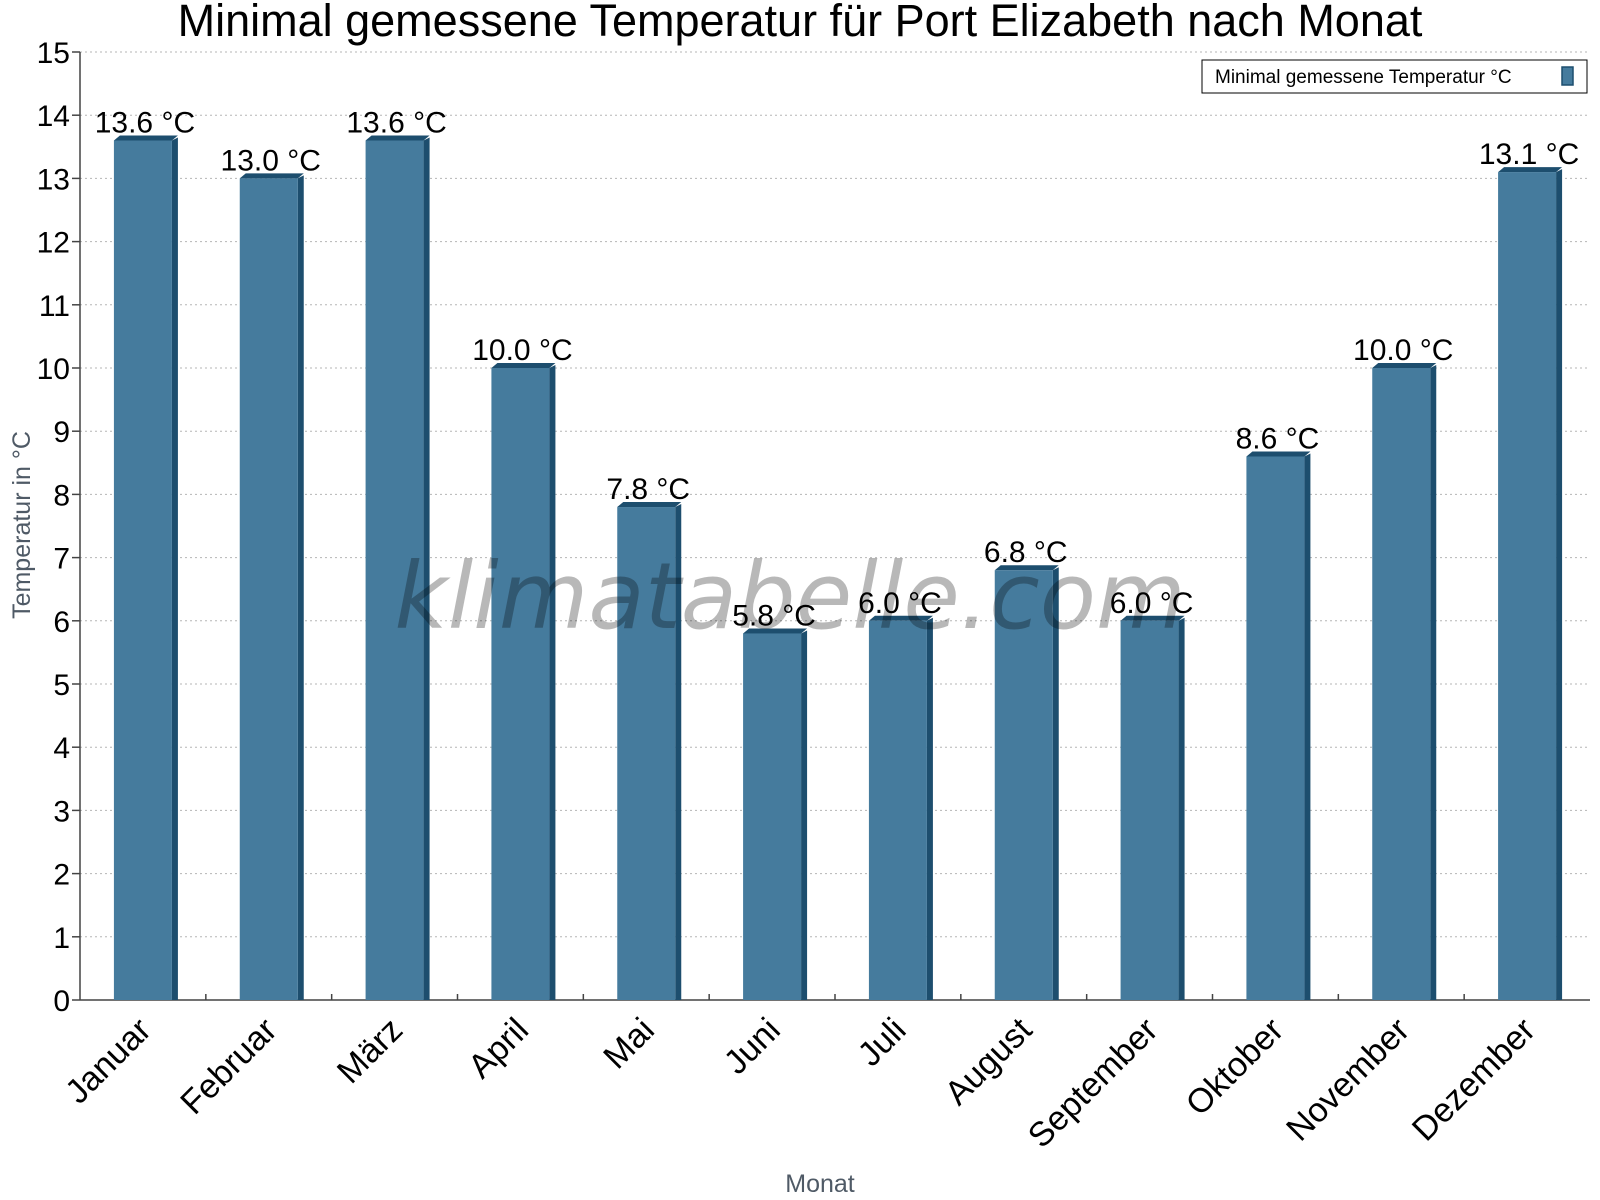 This screenshot has height=1200, width=1600. I want to click on x-tick-label: Oktober, so click(1235, 1067).